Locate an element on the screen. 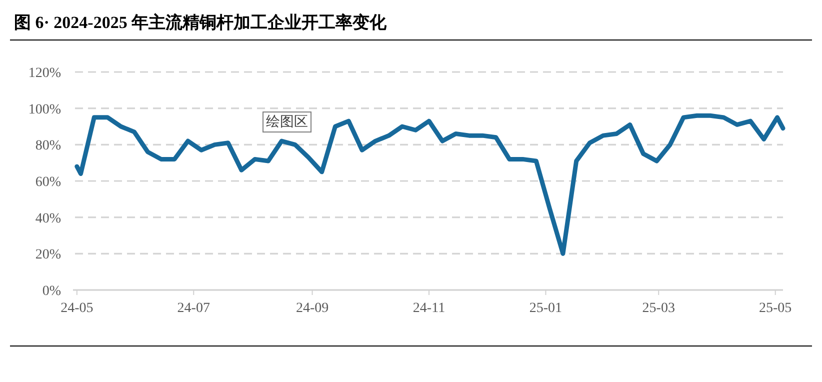 Image resolution: width=822 pixels, height=382 pixels. annotation: 绘图区 is located at coordinates (287, 122).